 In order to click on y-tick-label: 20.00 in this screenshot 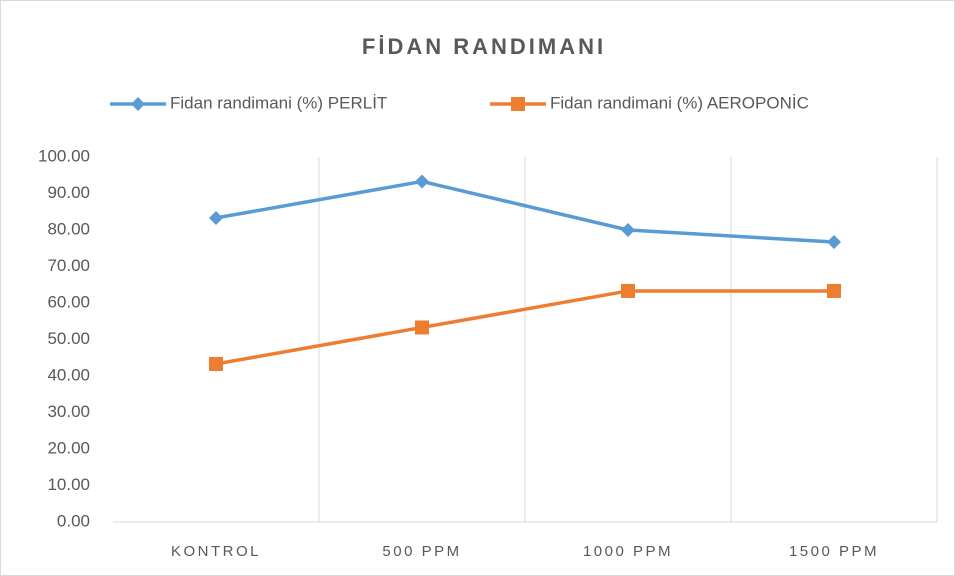, I will do `click(68, 447)`.